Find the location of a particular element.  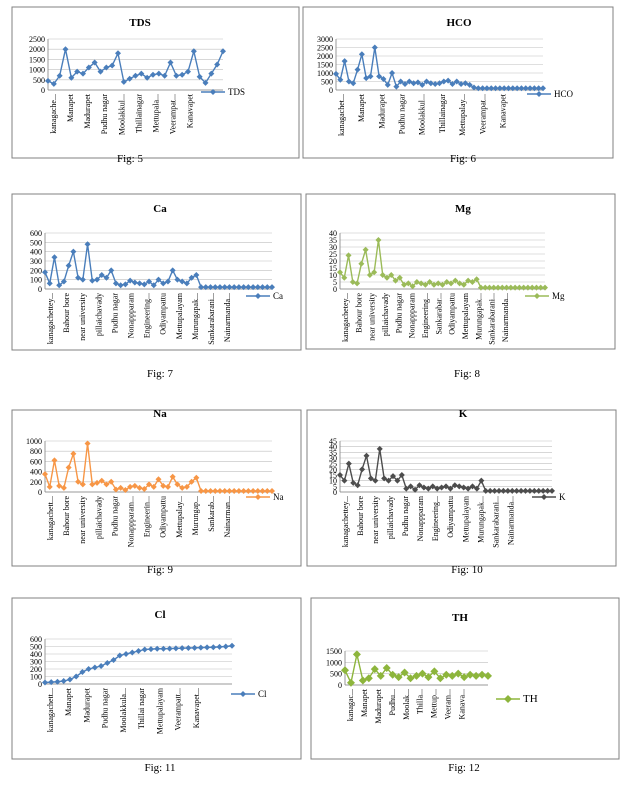

x-tick-label: Kanavapet is located at coordinates (190, 110).